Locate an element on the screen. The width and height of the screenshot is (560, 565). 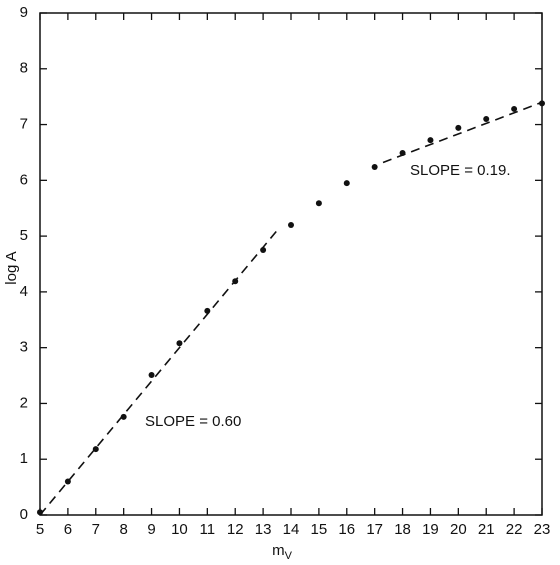
x-tick-label: 12 is located at coordinates (235, 529).